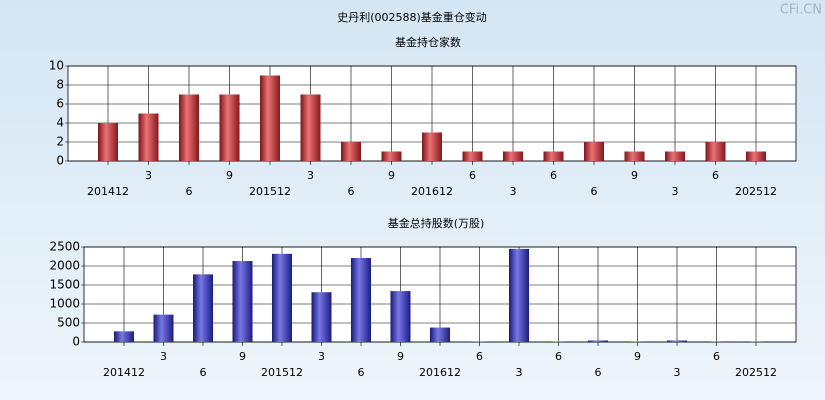 The image size is (825, 400). Describe the element at coordinates (428, 42) in the screenshot. I see `chart-title: 基金持仓家数` at that location.